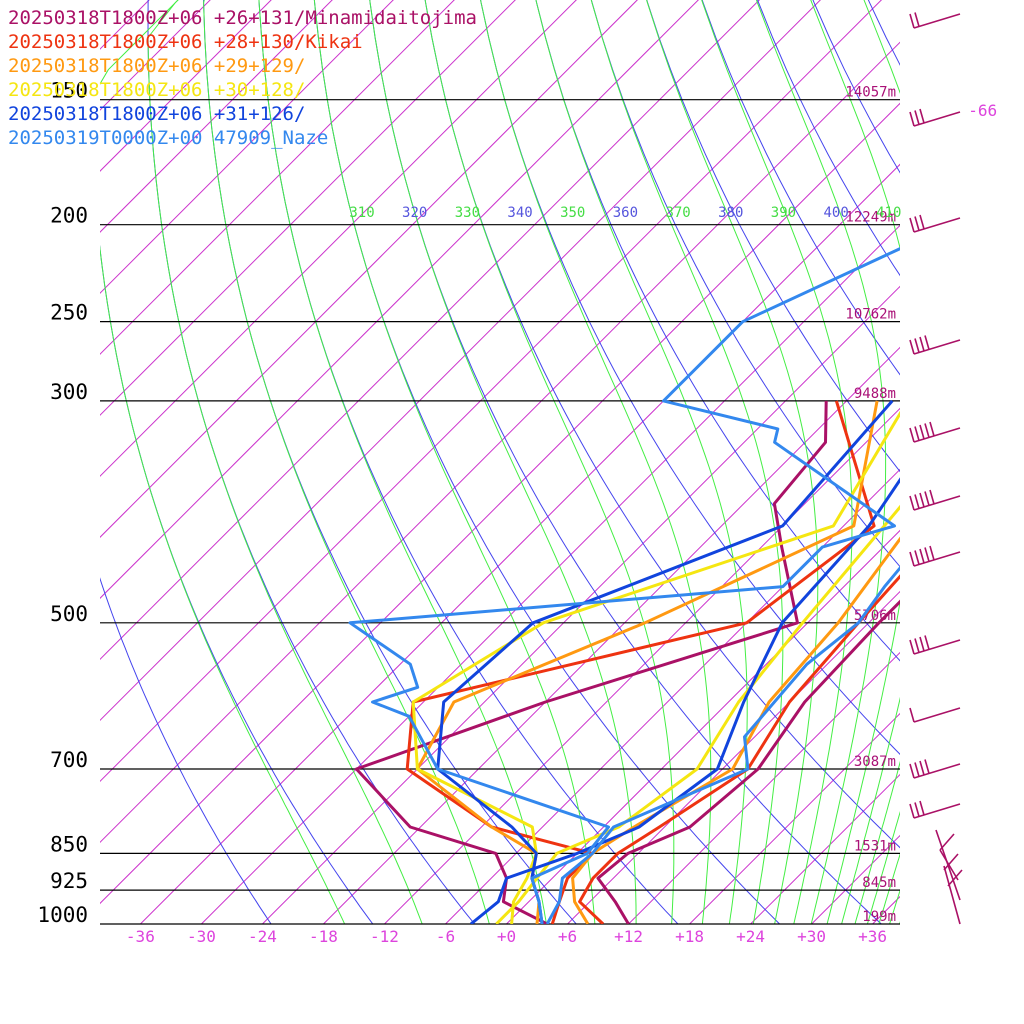  What do you see at coordinates (730, 213) in the screenshot?
I see `theta-label: 380` at bounding box center [730, 213].